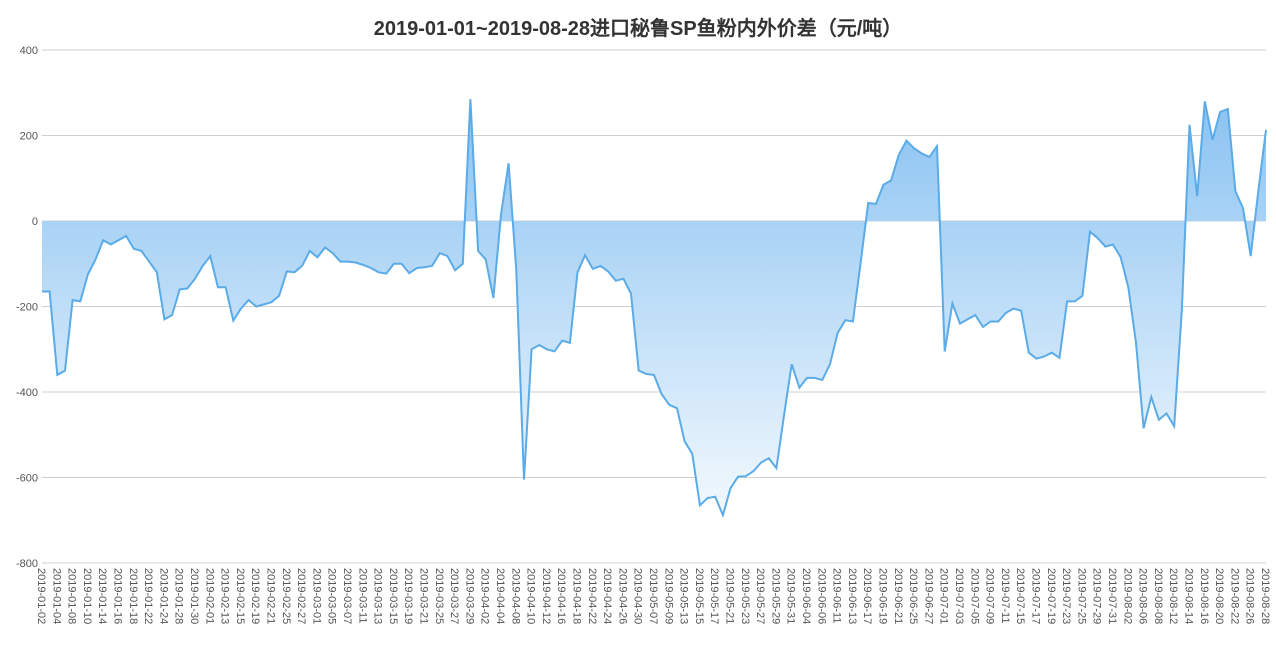 The height and width of the screenshot is (651, 1276). Describe the element at coordinates (913, 596) in the screenshot. I see `x-tick-label: 2019-06-25` at that location.